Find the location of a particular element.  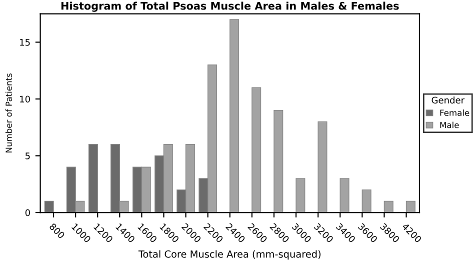

y-axis-title: Number of Patients is located at coordinates (8, 112).